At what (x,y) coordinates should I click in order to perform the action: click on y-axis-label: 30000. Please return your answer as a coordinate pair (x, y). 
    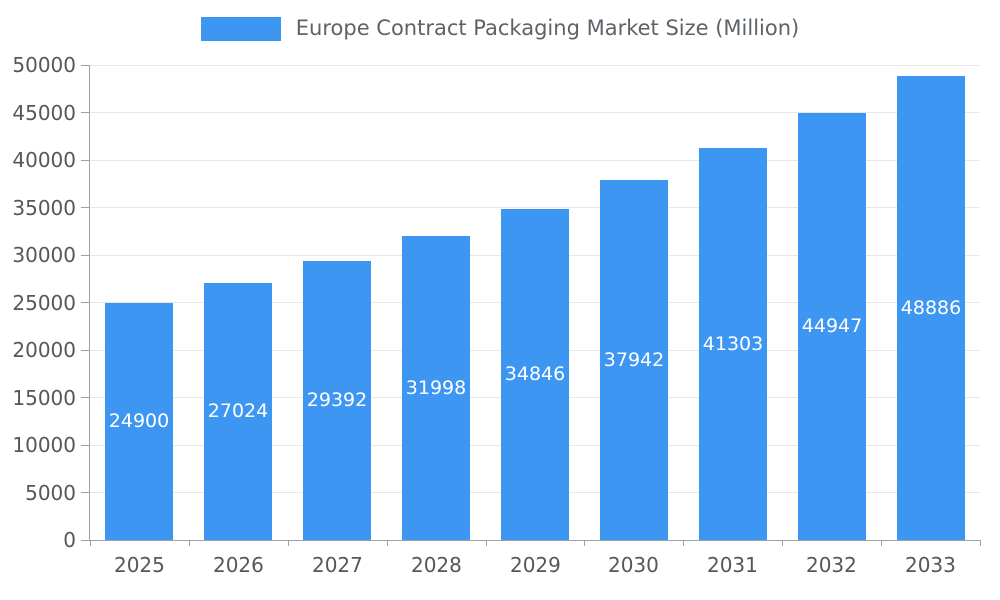
    Looking at the image, I should click on (44, 255).